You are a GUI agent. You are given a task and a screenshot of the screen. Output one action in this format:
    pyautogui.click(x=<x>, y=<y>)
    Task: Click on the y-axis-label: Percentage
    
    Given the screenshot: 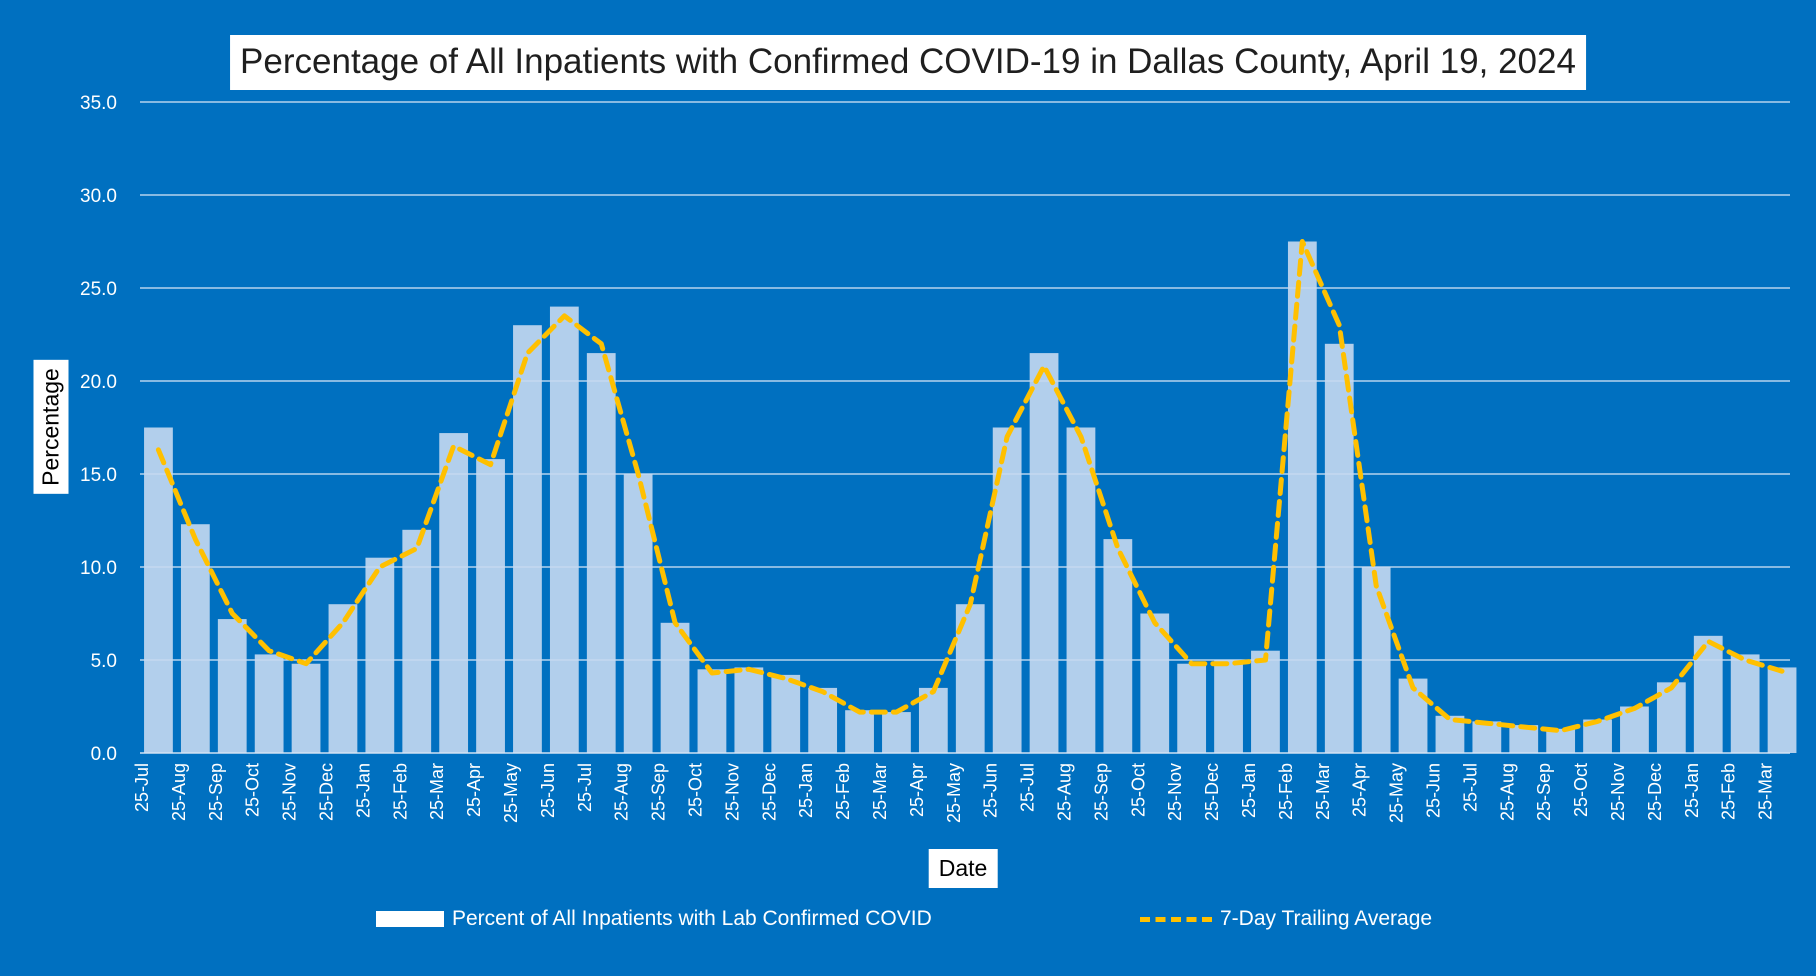 What is the action you would take?
    pyautogui.click(x=51, y=427)
    